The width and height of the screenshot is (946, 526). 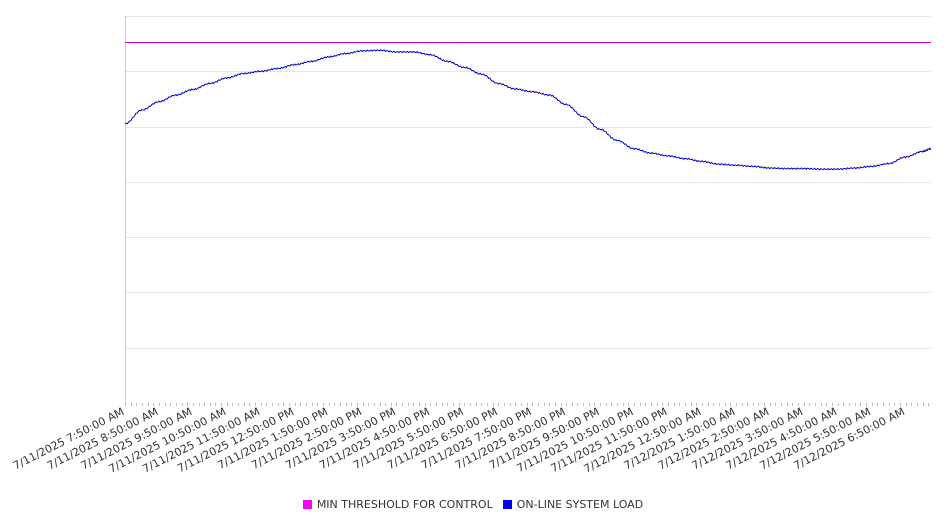 What do you see at coordinates (404, 504) in the screenshot?
I see `legend-label: MIN THRESHOLD FOR CONTROL` at bounding box center [404, 504].